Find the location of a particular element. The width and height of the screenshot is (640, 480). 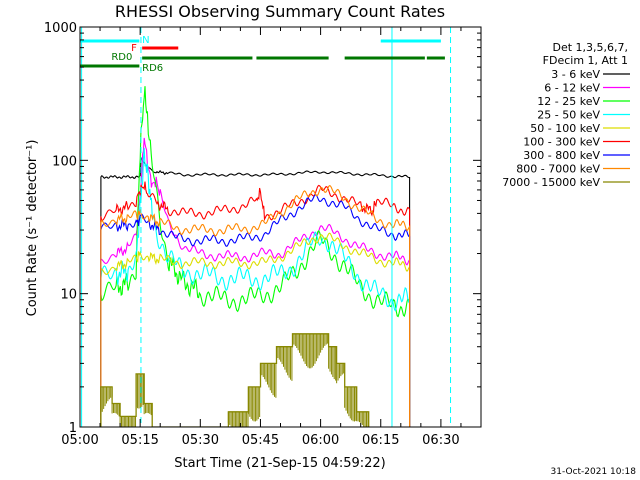

night-flag-label: N is located at coordinates (145, 40).